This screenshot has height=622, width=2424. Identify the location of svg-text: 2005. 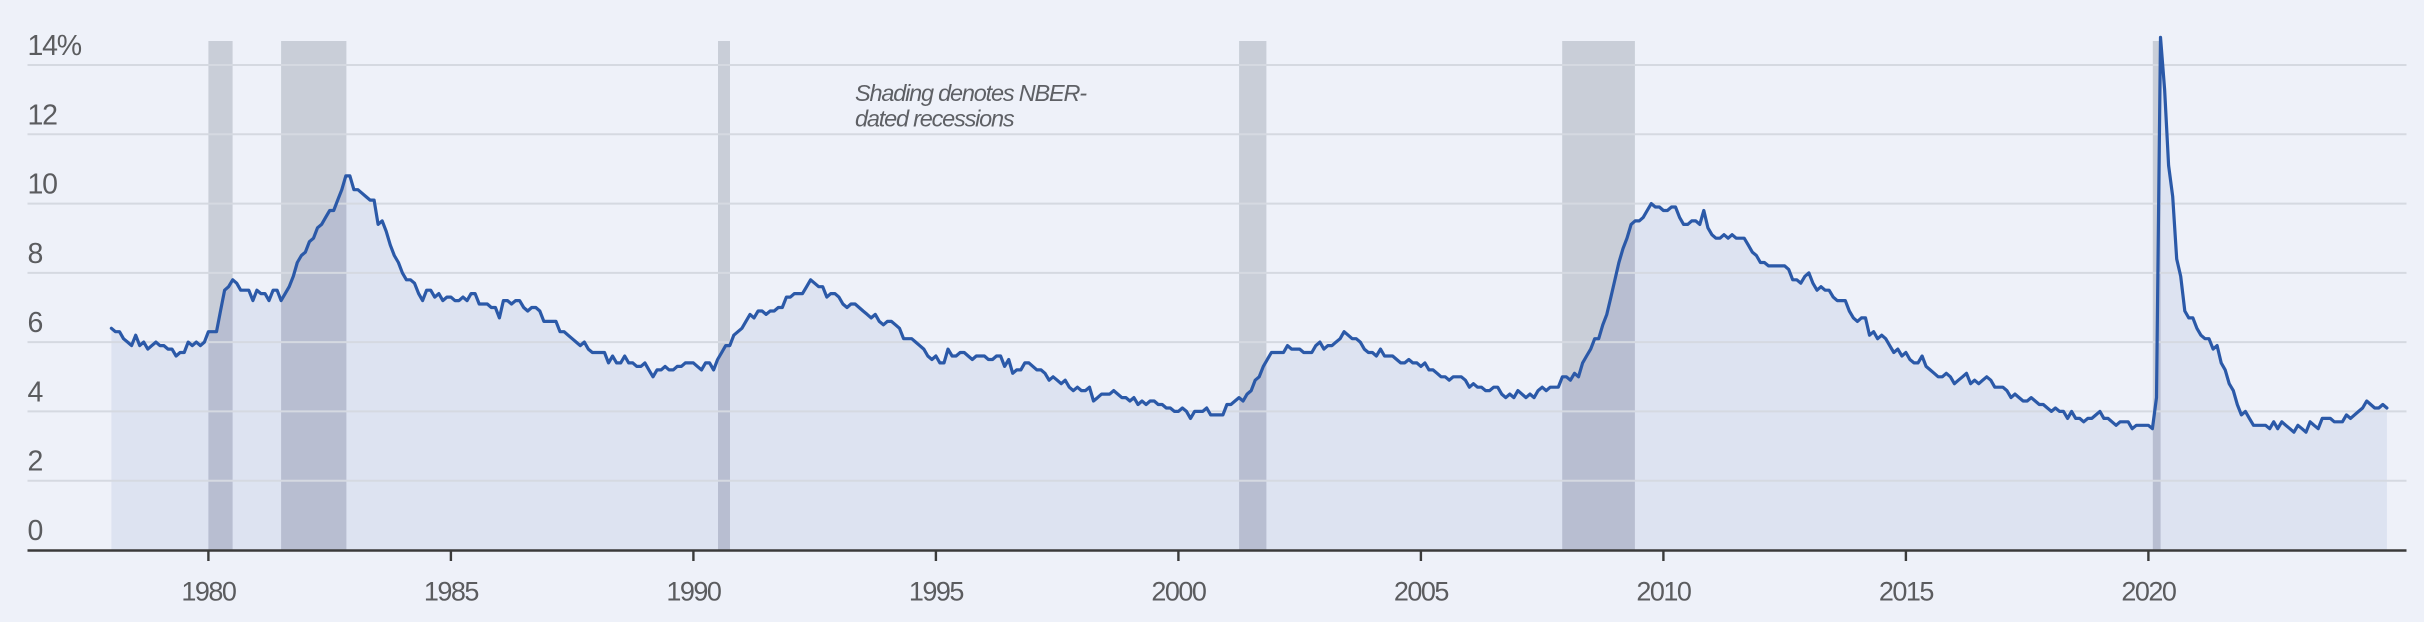
(1421, 592).